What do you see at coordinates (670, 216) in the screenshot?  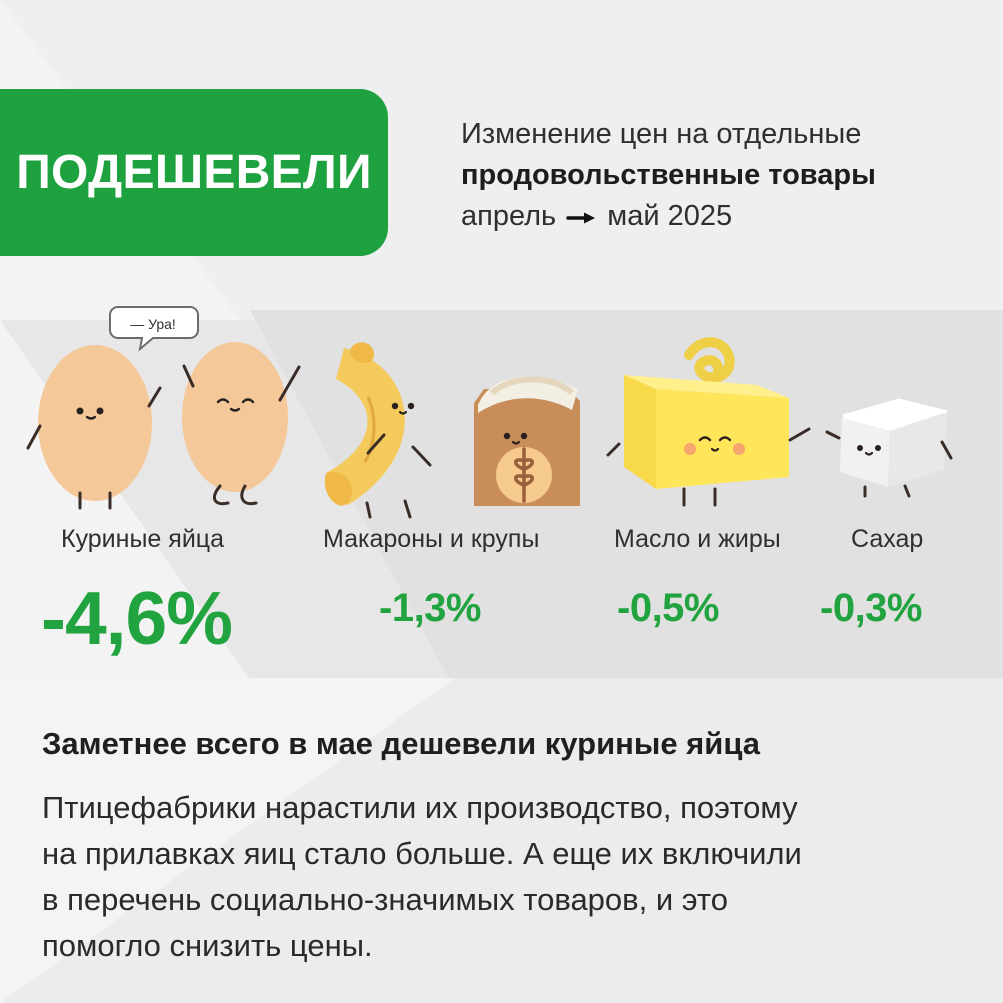 I see `period-end: май 2025` at bounding box center [670, 216].